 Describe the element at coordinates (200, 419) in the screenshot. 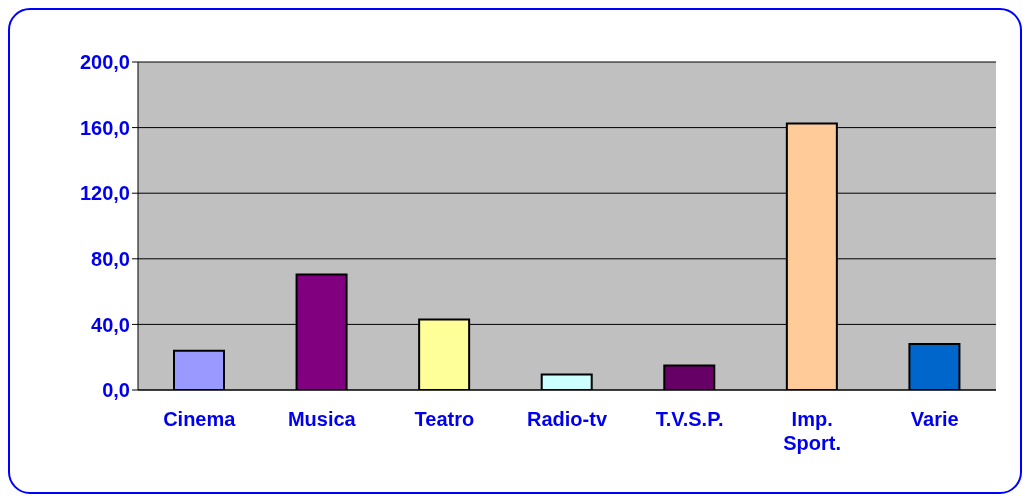

I see `x-tick-label: Cinema` at that location.